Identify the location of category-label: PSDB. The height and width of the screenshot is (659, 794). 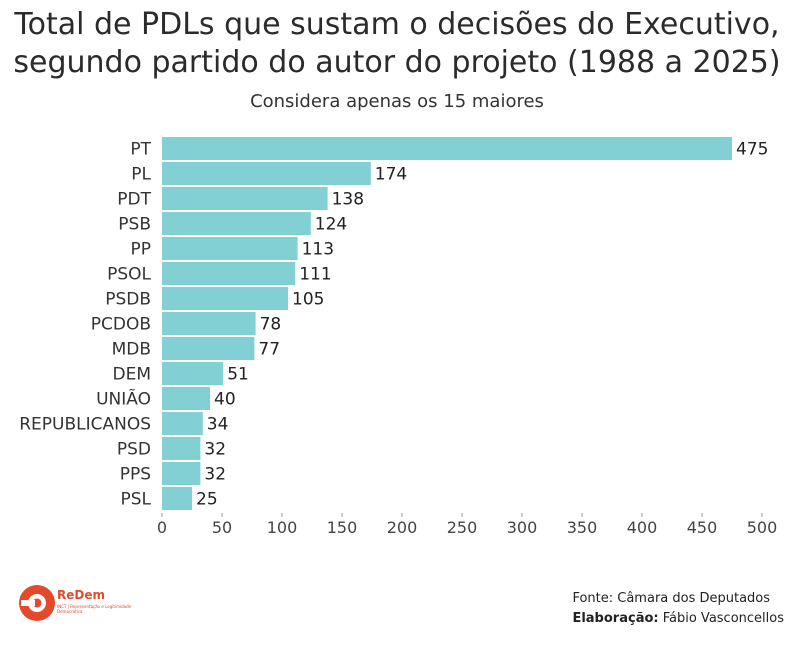
(128, 300).